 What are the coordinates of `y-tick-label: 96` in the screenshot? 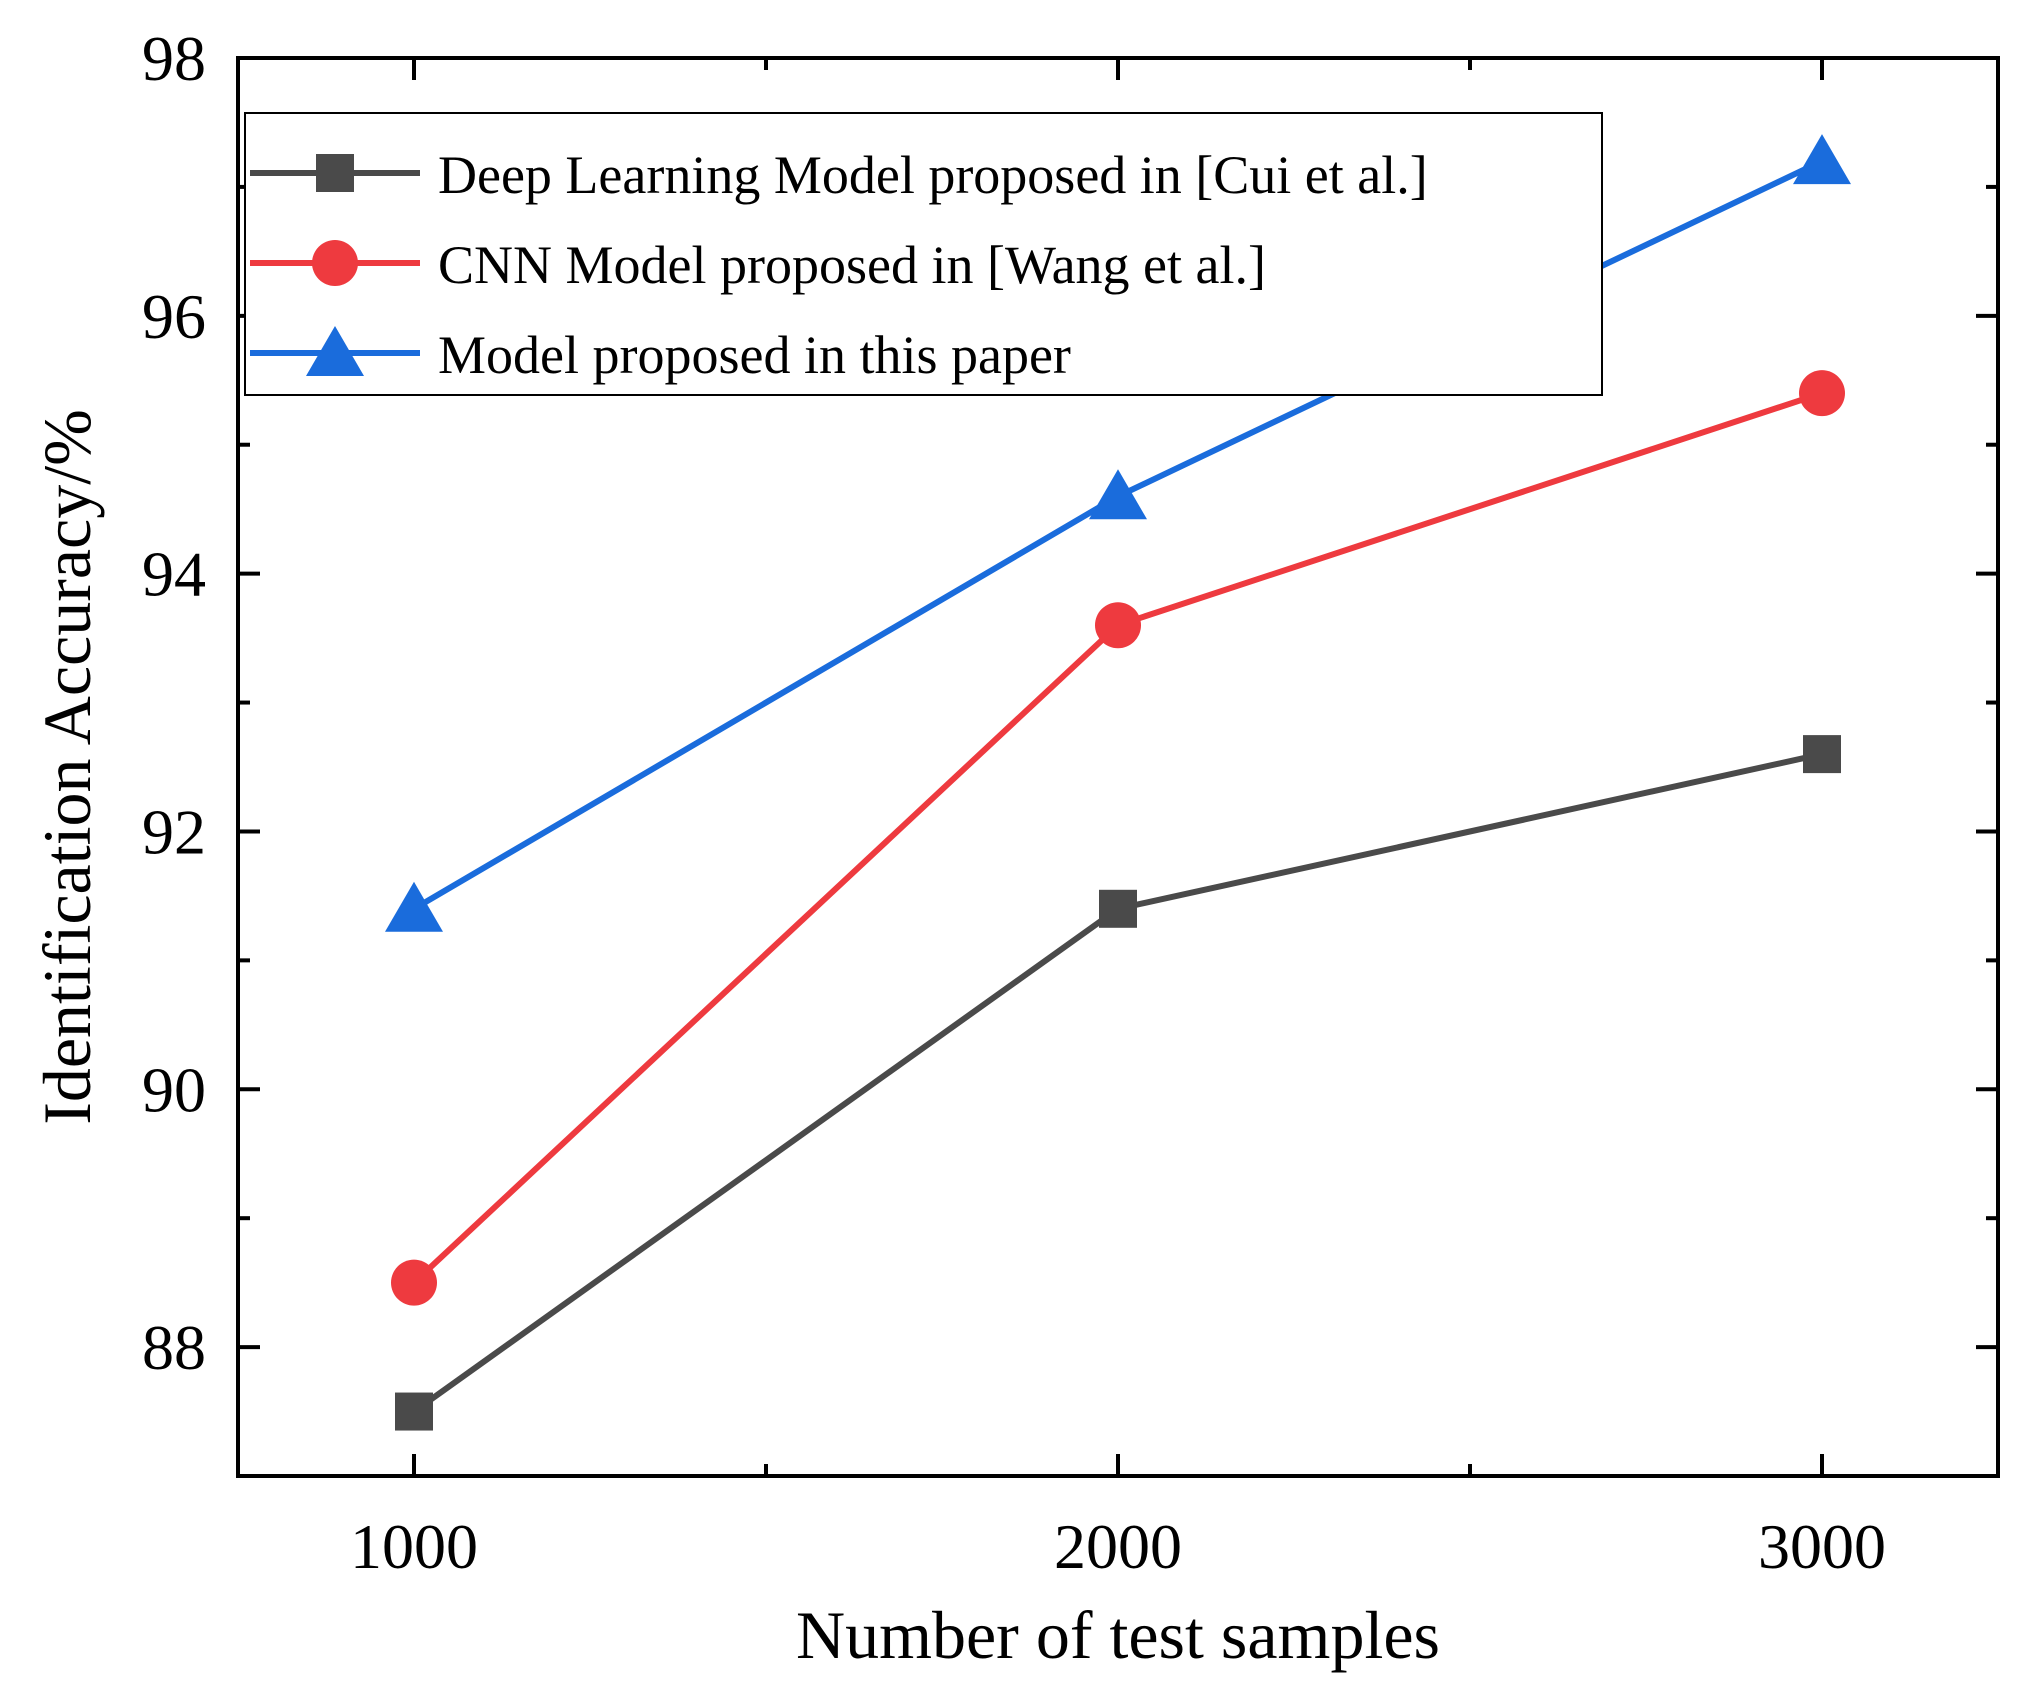 It's located at (174, 316).